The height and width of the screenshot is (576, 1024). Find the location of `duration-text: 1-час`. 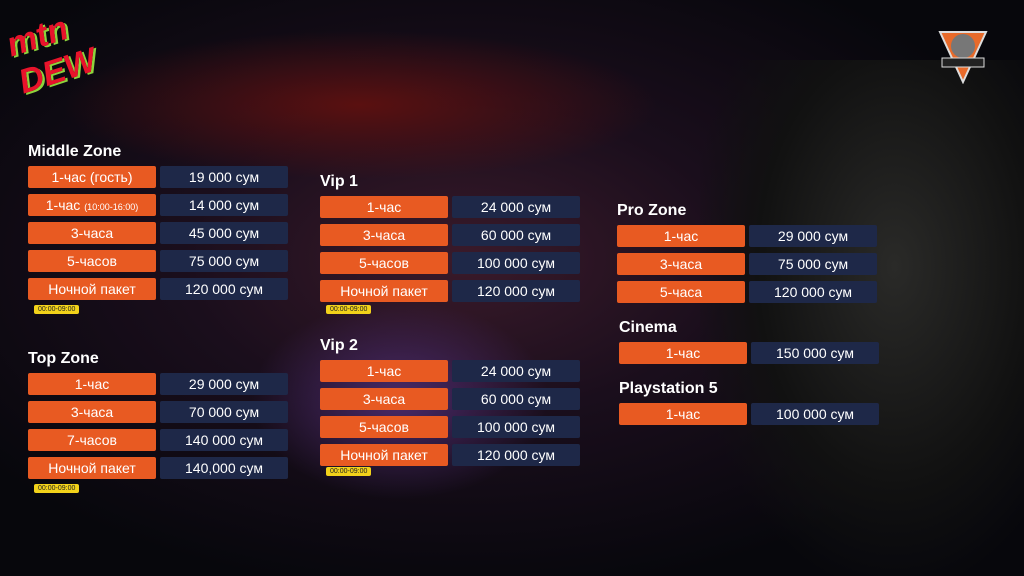

duration-text: 1-час is located at coordinates (63, 205).